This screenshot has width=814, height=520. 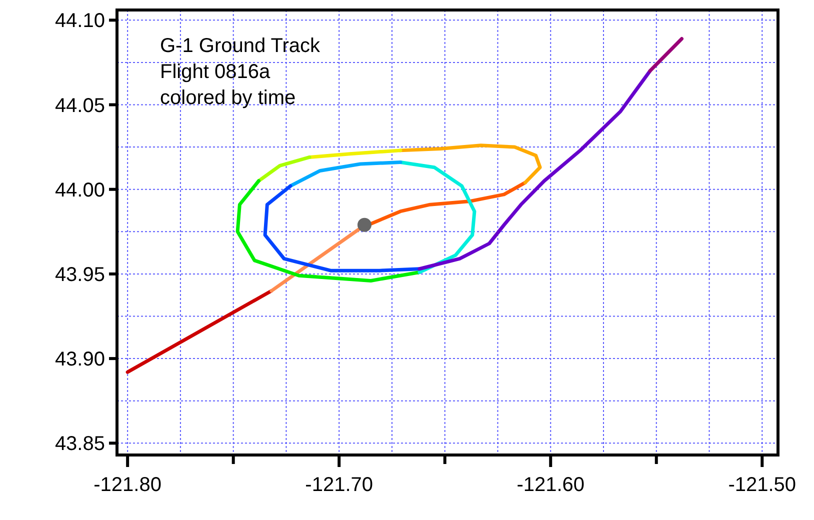 What do you see at coordinates (241, 46) in the screenshot?
I see `annotation: G-1 Ground Track` at bounding box center [241, 46].